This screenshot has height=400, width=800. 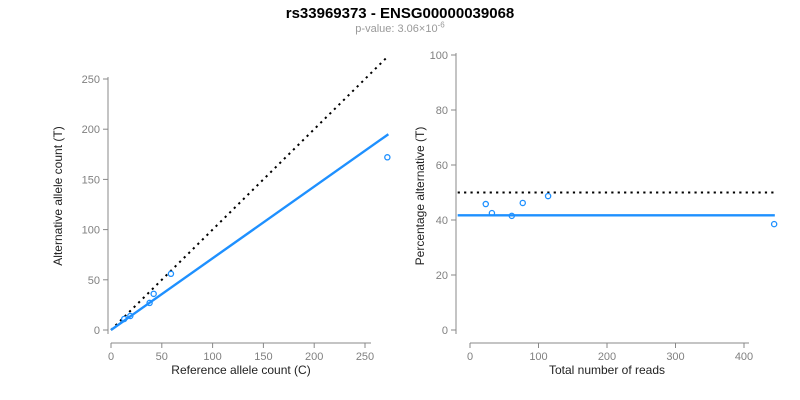 What do you see at coordinates (162, 357) in the screenshot?
I see `x-tick-label: 50` at bounding box center [162, 357].